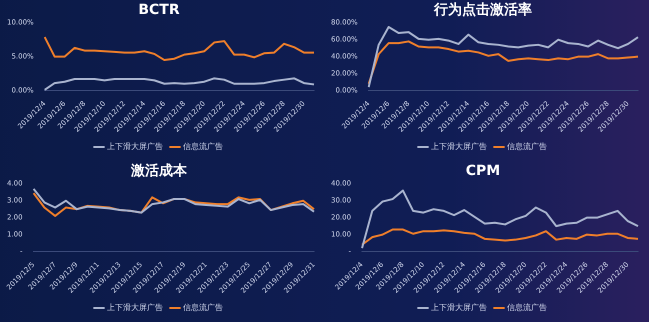 The width and height of the screenshot is (649, 322). What do you see at coordinates (482, 9) in the screenshot?
I see `chart-title: 行为点击激活率` at bounding box center [482, 9].